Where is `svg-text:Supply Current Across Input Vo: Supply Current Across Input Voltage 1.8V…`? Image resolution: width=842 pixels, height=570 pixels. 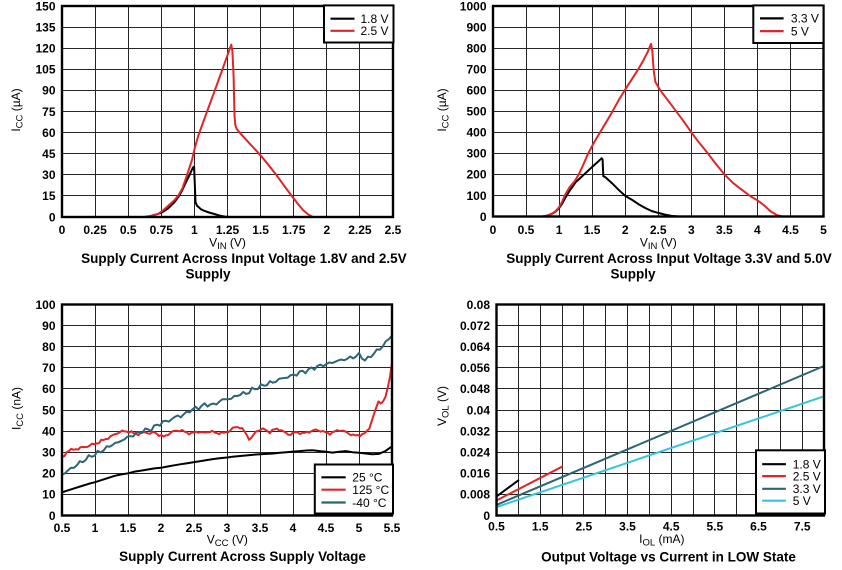
svg-text:Supply Current Across Input Vo: Supply Current Across Input Voltage 1.8V… is located at coordinates (244, 258).